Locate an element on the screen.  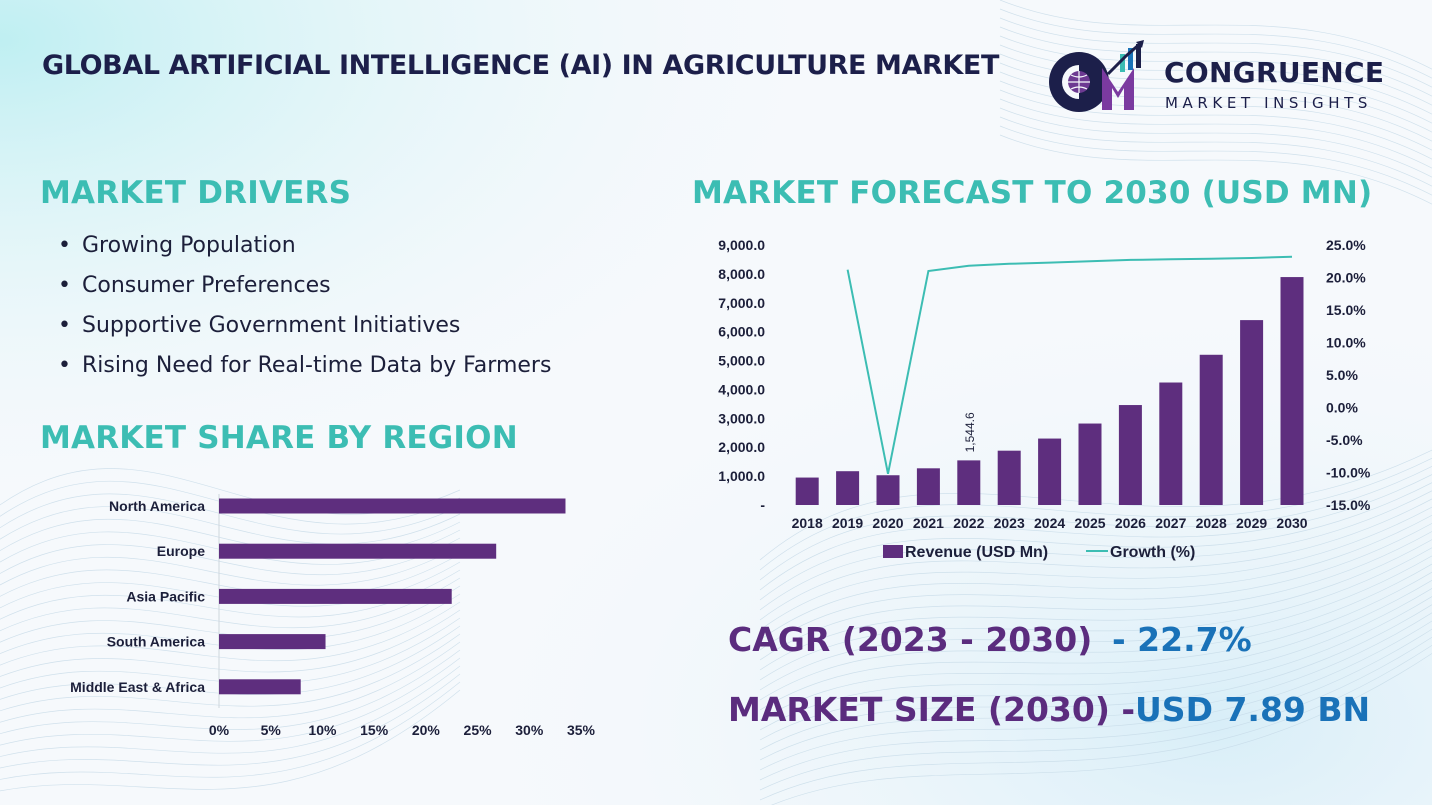
driver-text: Supportive Government Initiatives is located at coordinates (271, 325).